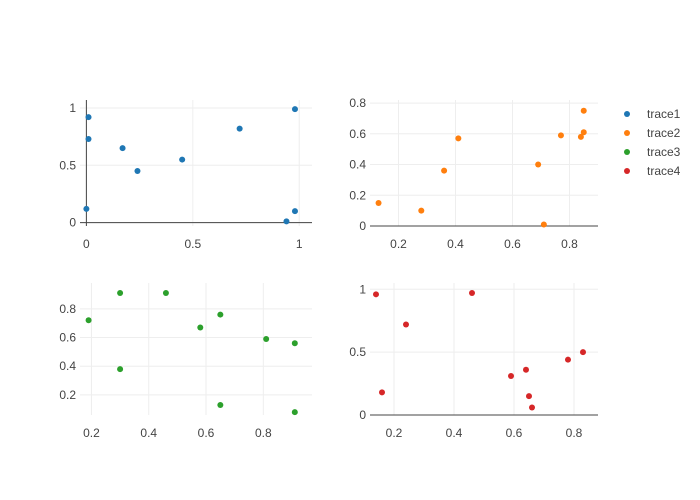 This screenshot has height=500, width=700. Describe the element at coordinates (191, 353) in the screenshot. I see `series-trace3` at that location.